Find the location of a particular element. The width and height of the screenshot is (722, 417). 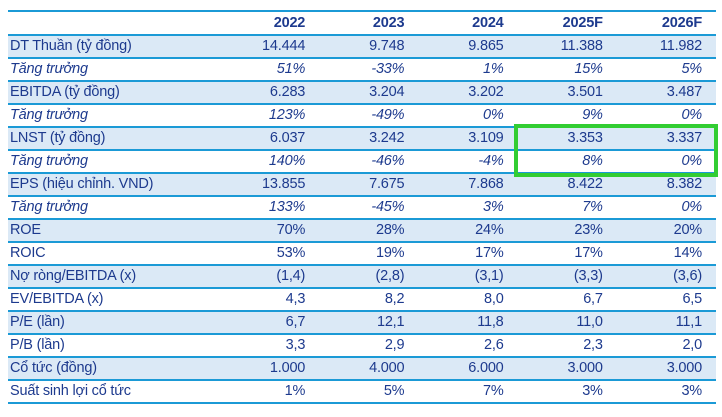

cell-value: 11,8 is located at coordinates (468, 323).